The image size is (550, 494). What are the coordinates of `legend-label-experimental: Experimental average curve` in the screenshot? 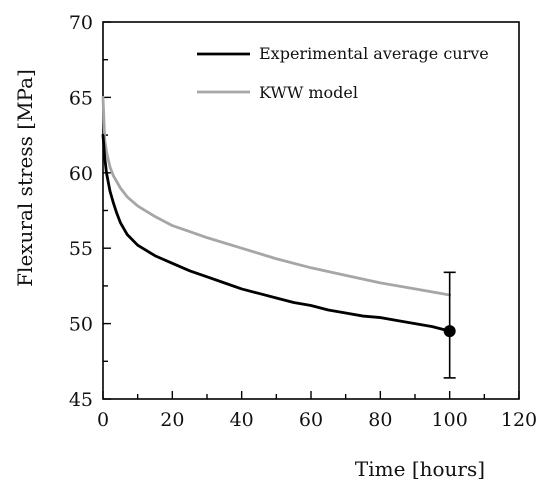 It's located at (374, 53).